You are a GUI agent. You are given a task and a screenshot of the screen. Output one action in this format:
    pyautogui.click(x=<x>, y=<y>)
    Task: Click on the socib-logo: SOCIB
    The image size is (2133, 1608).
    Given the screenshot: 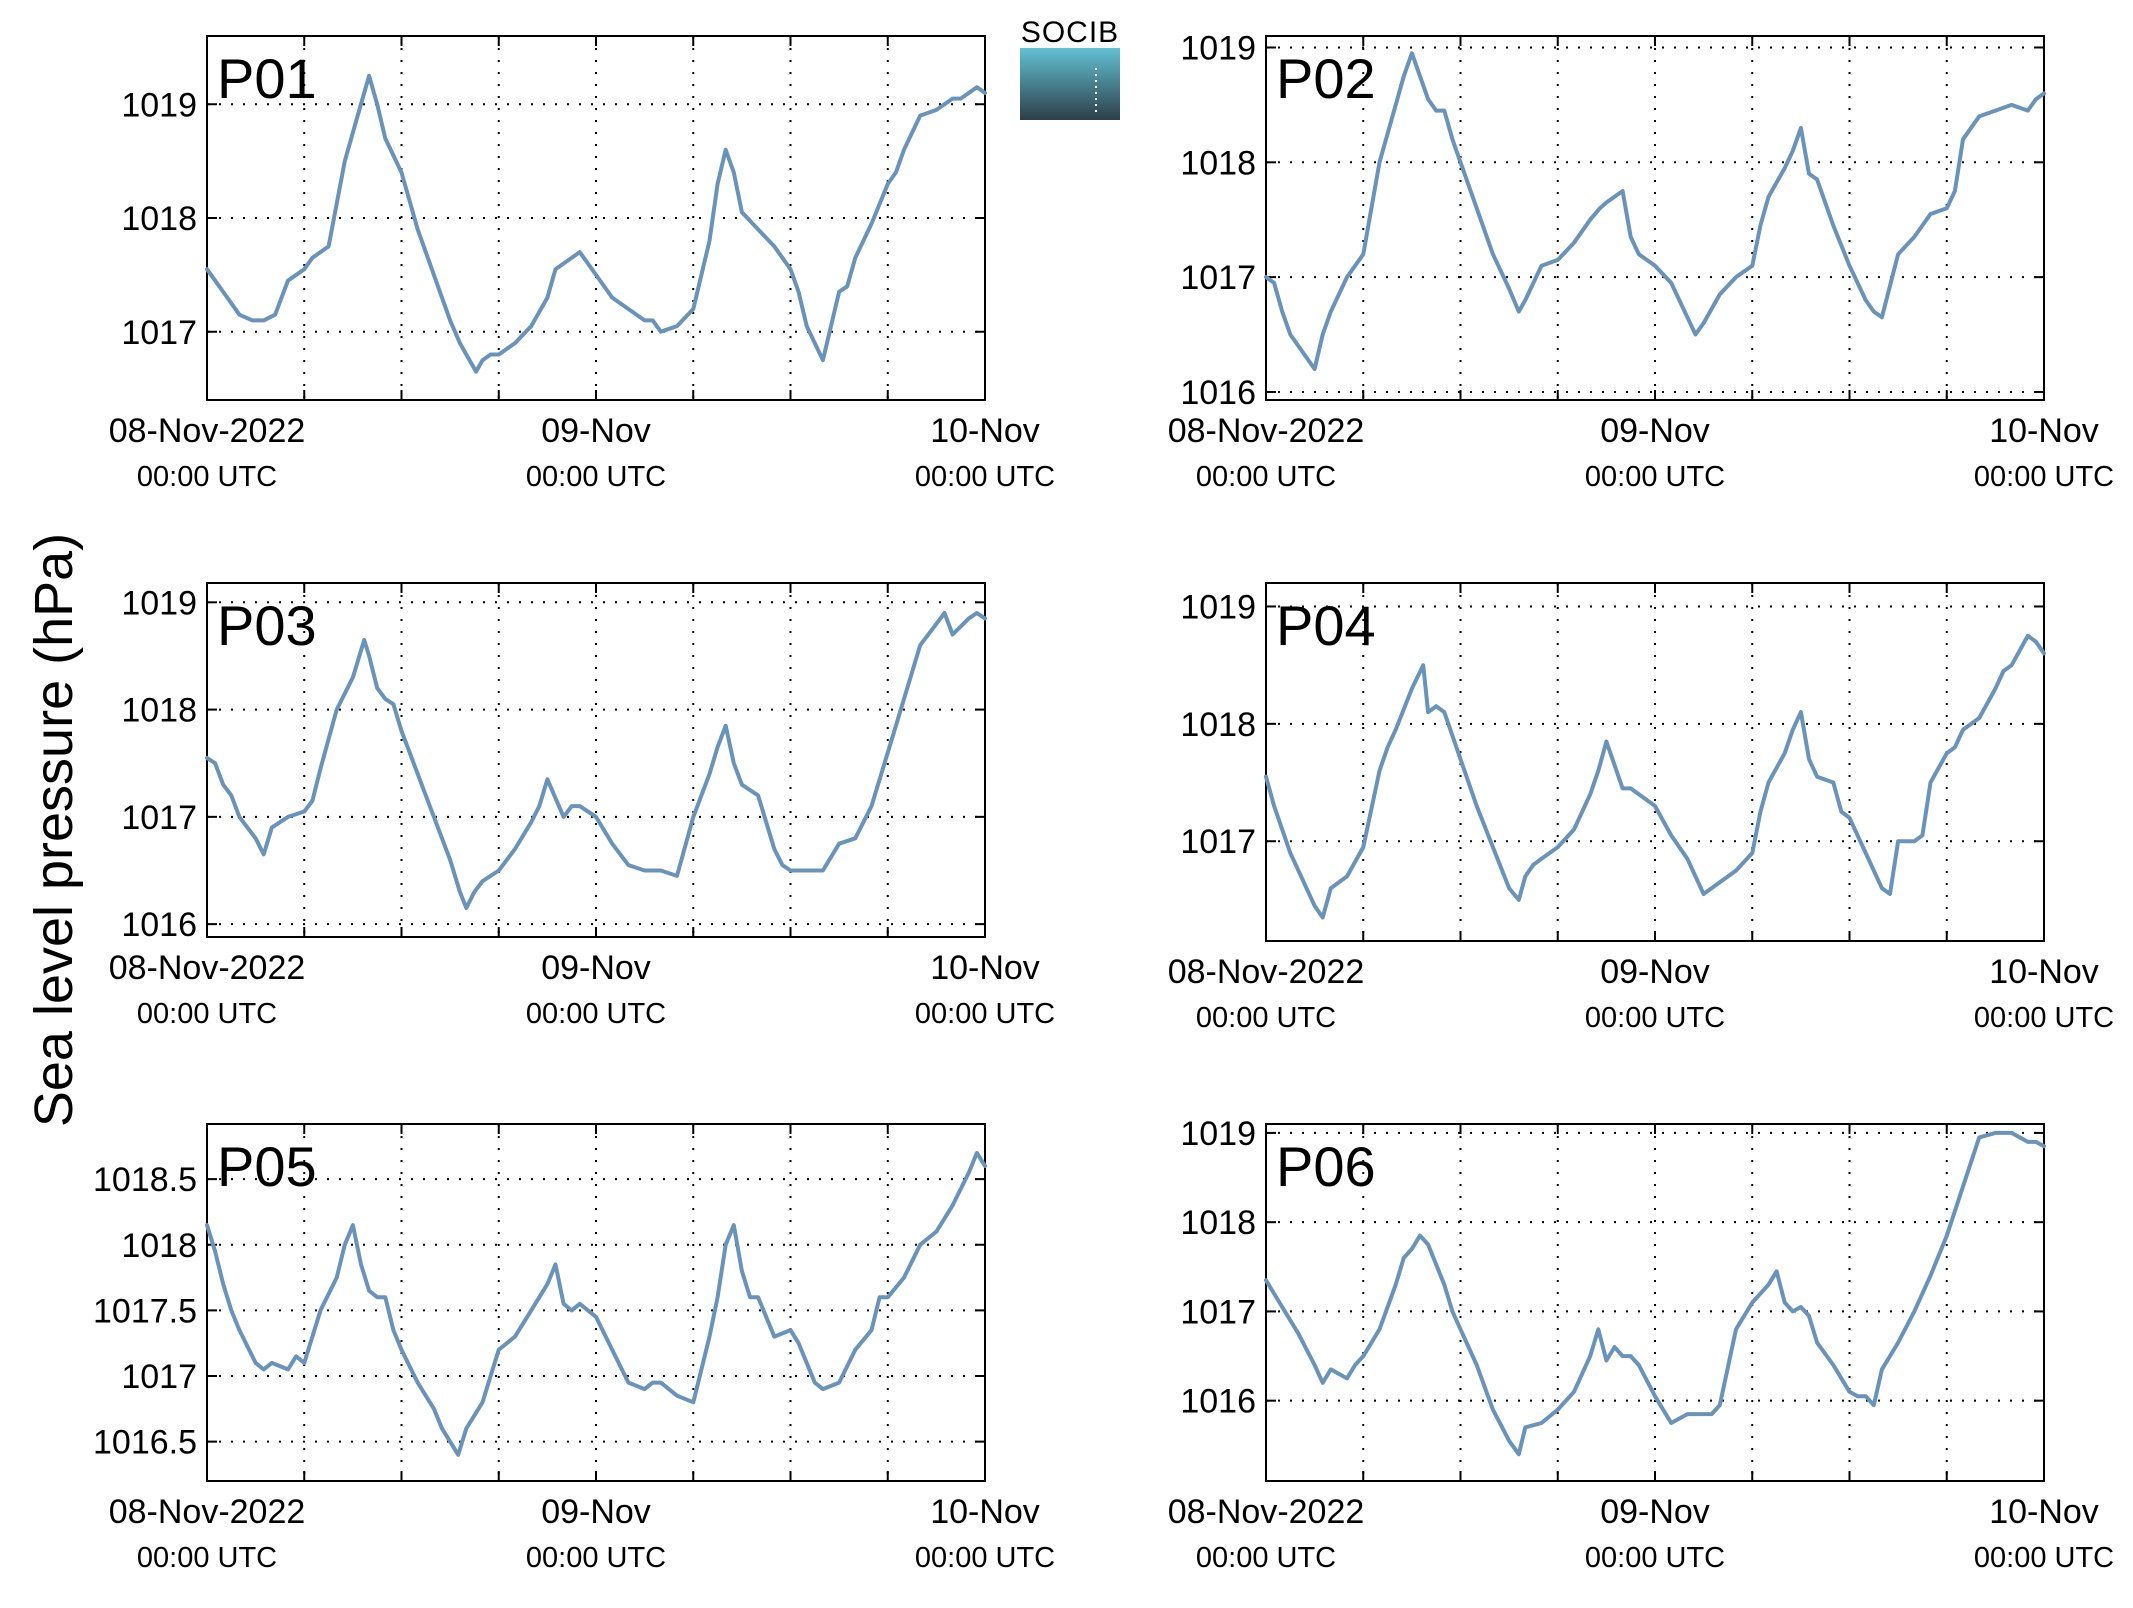 What is the action you would take?
    pyautogui.click(x=1070, y=68)
    